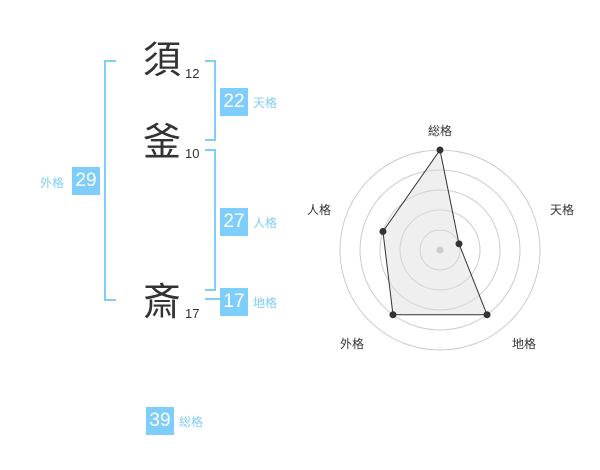  What do you see at coordinates (162, 302) in the screenshot?
I see `name-char-3: 斎` at bounding box center [162, 302].